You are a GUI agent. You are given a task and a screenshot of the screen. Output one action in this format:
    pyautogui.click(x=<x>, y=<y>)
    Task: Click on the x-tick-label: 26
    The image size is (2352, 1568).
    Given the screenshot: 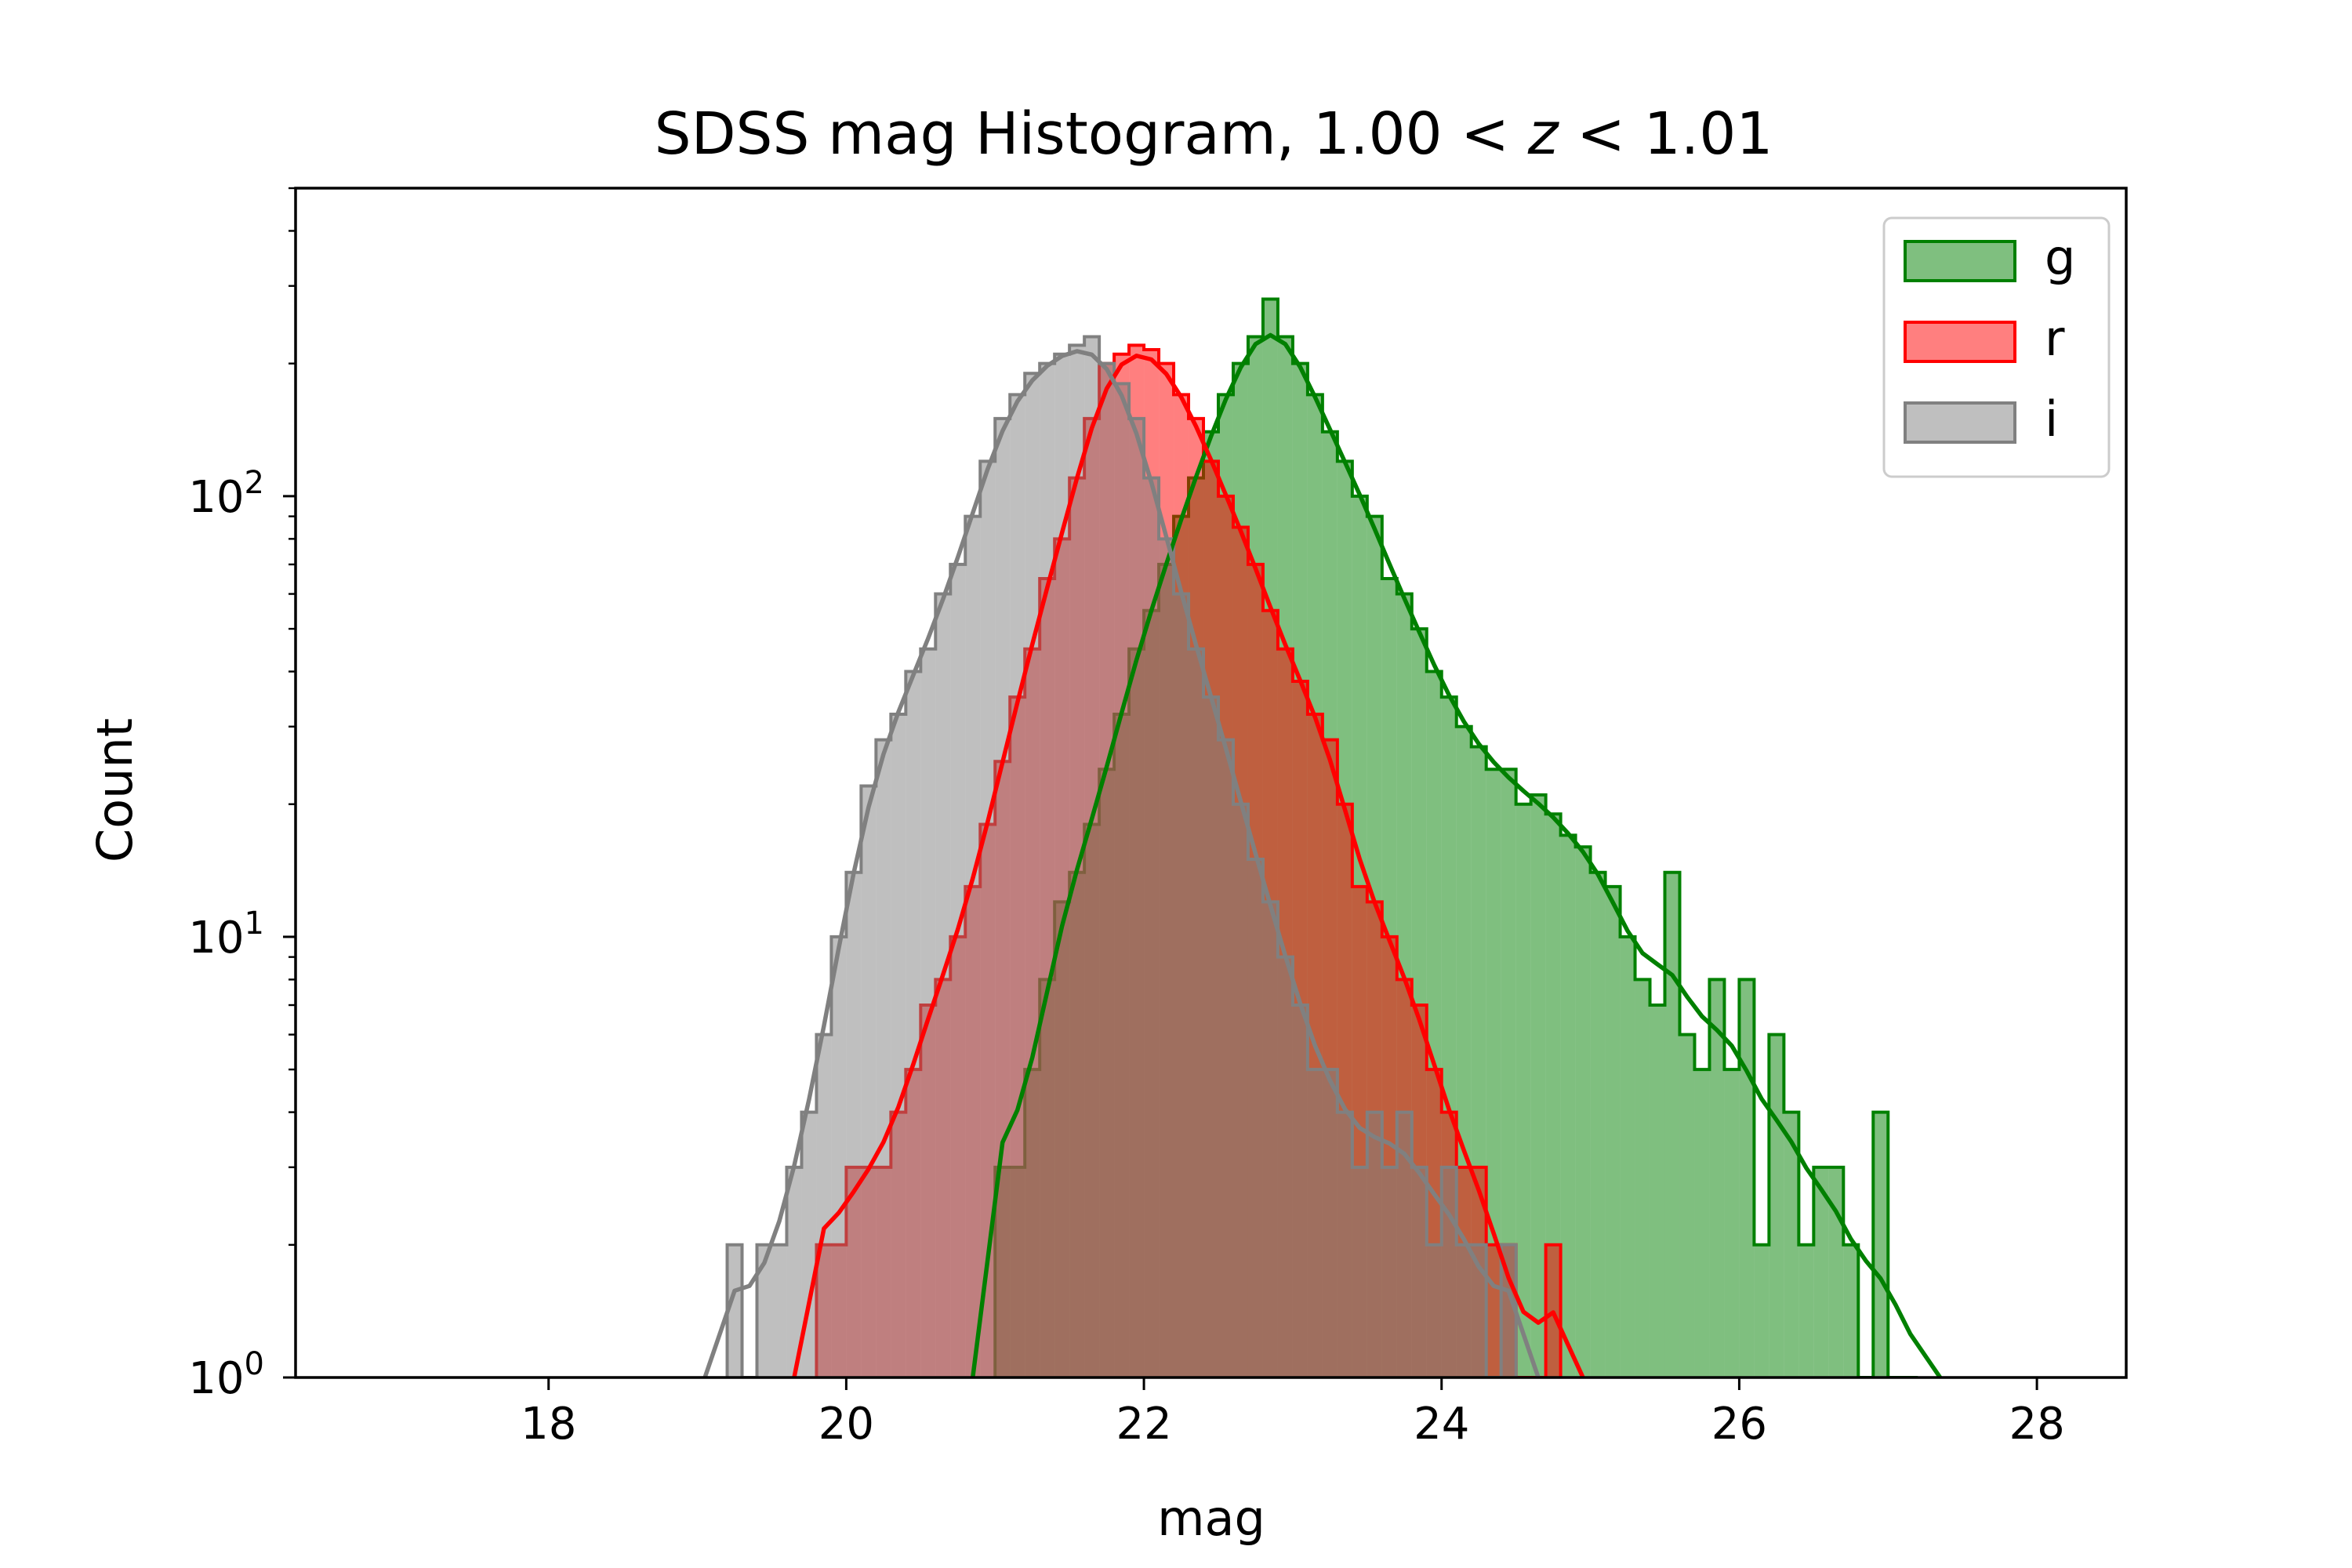 What is the action you would take?
    pyautogui.click(x=1739, y=1424)
    